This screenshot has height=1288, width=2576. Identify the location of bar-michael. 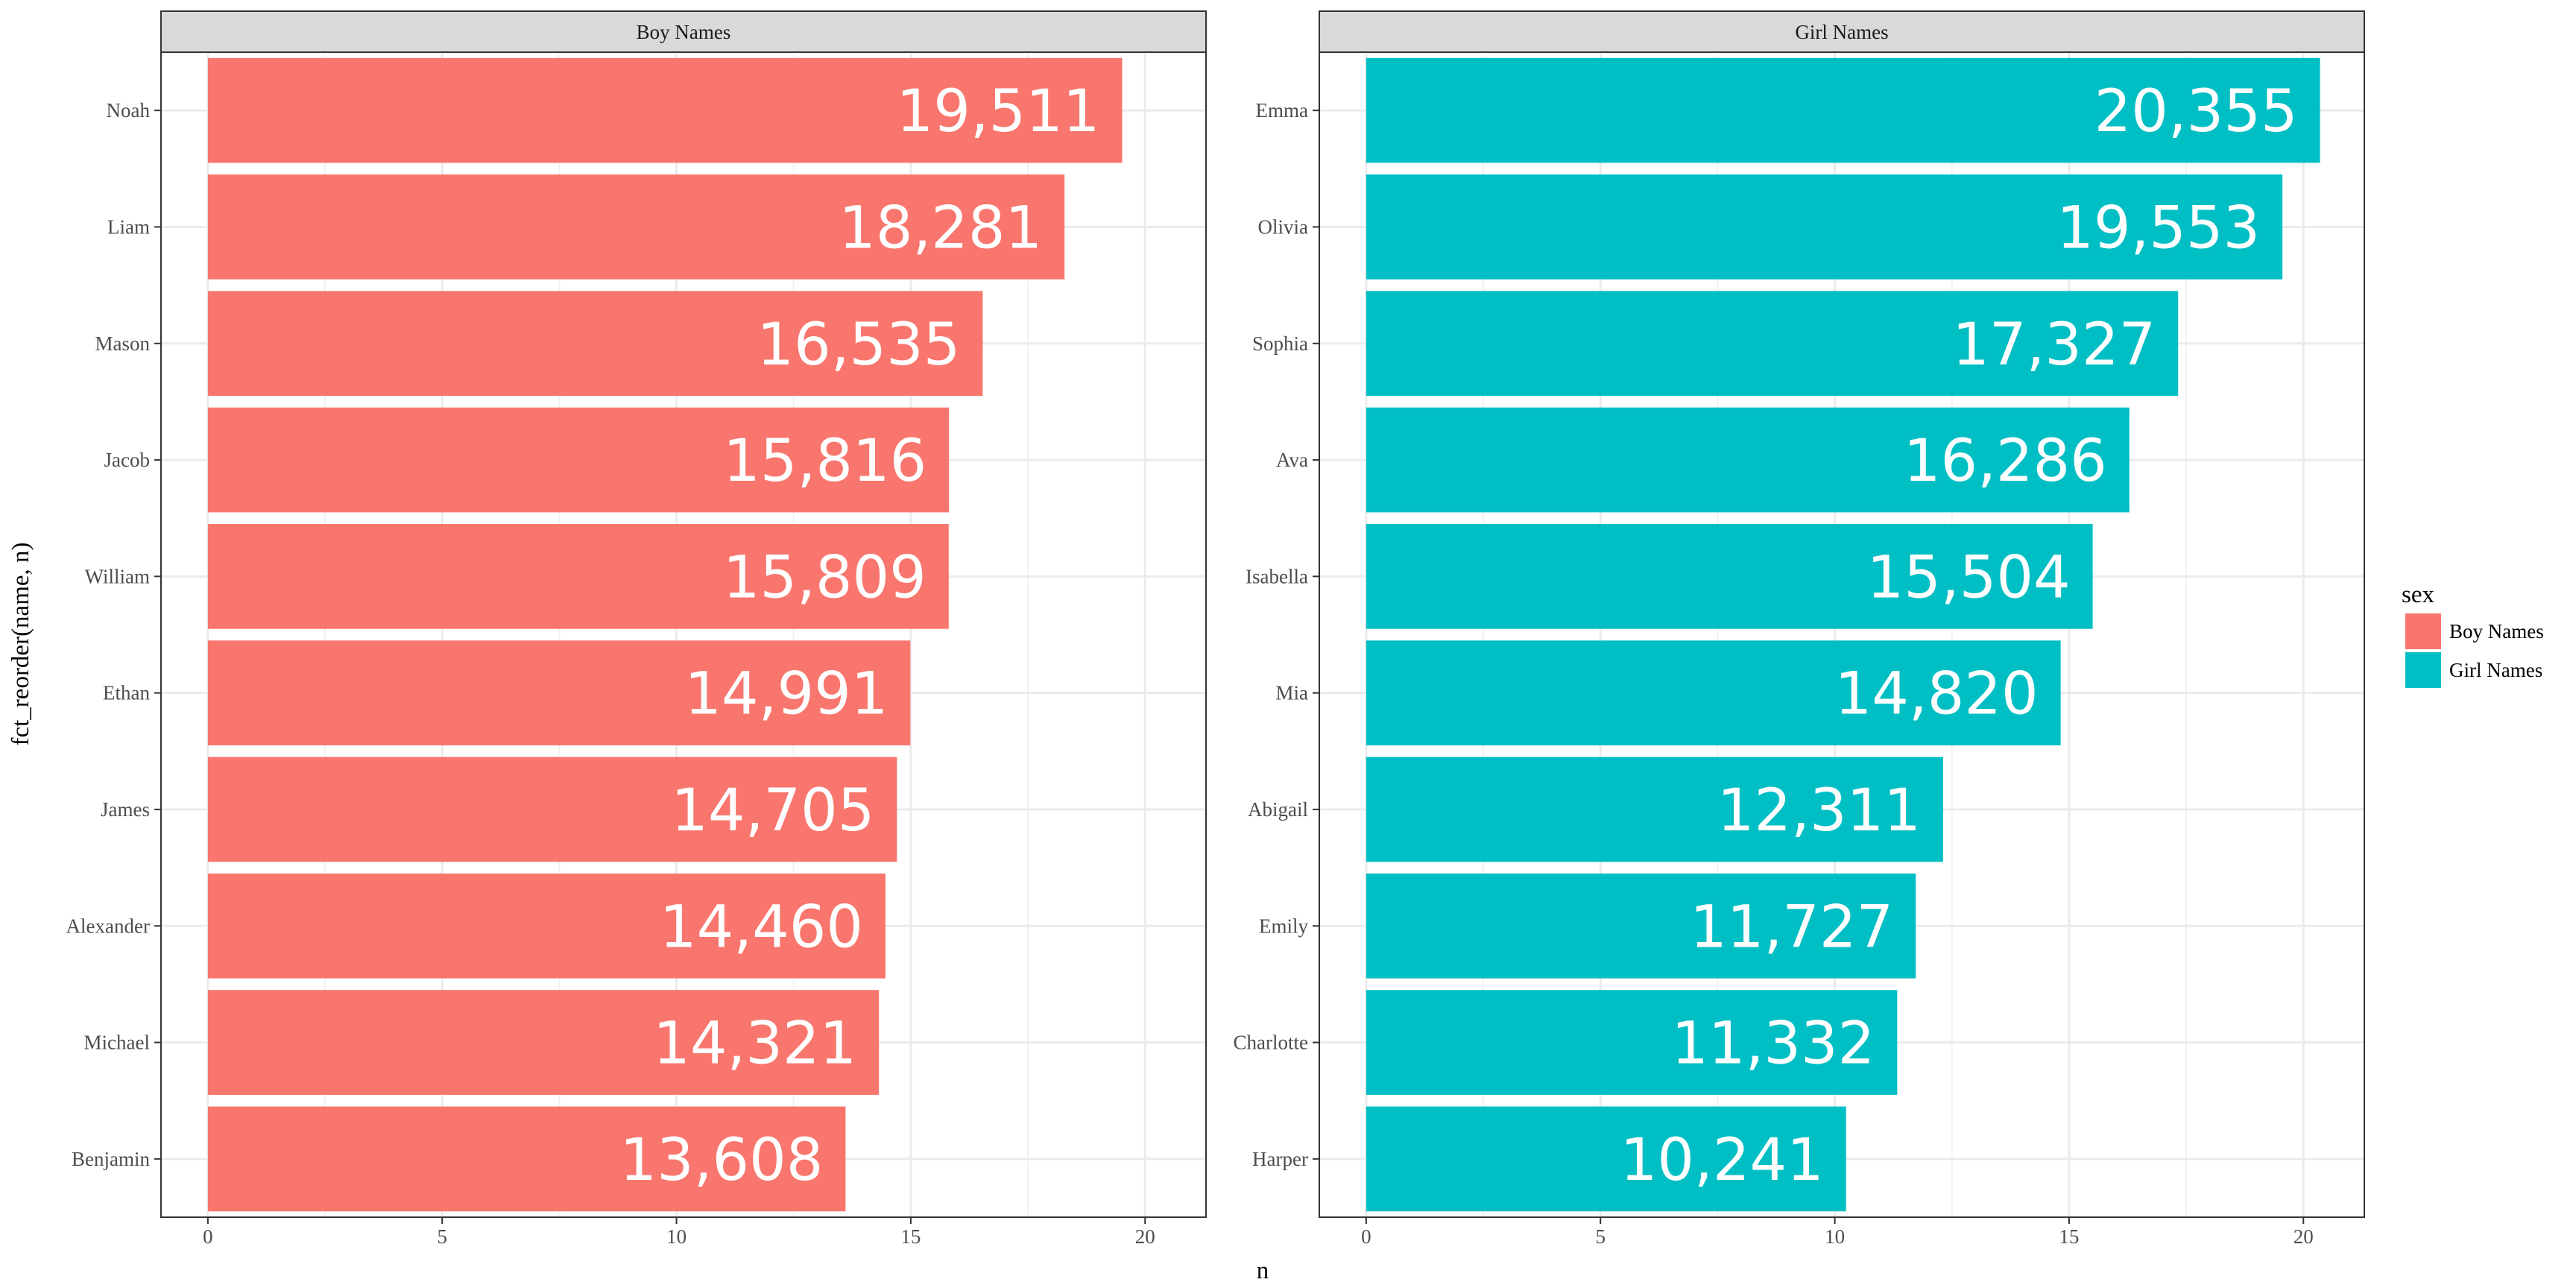
(543, 1042).